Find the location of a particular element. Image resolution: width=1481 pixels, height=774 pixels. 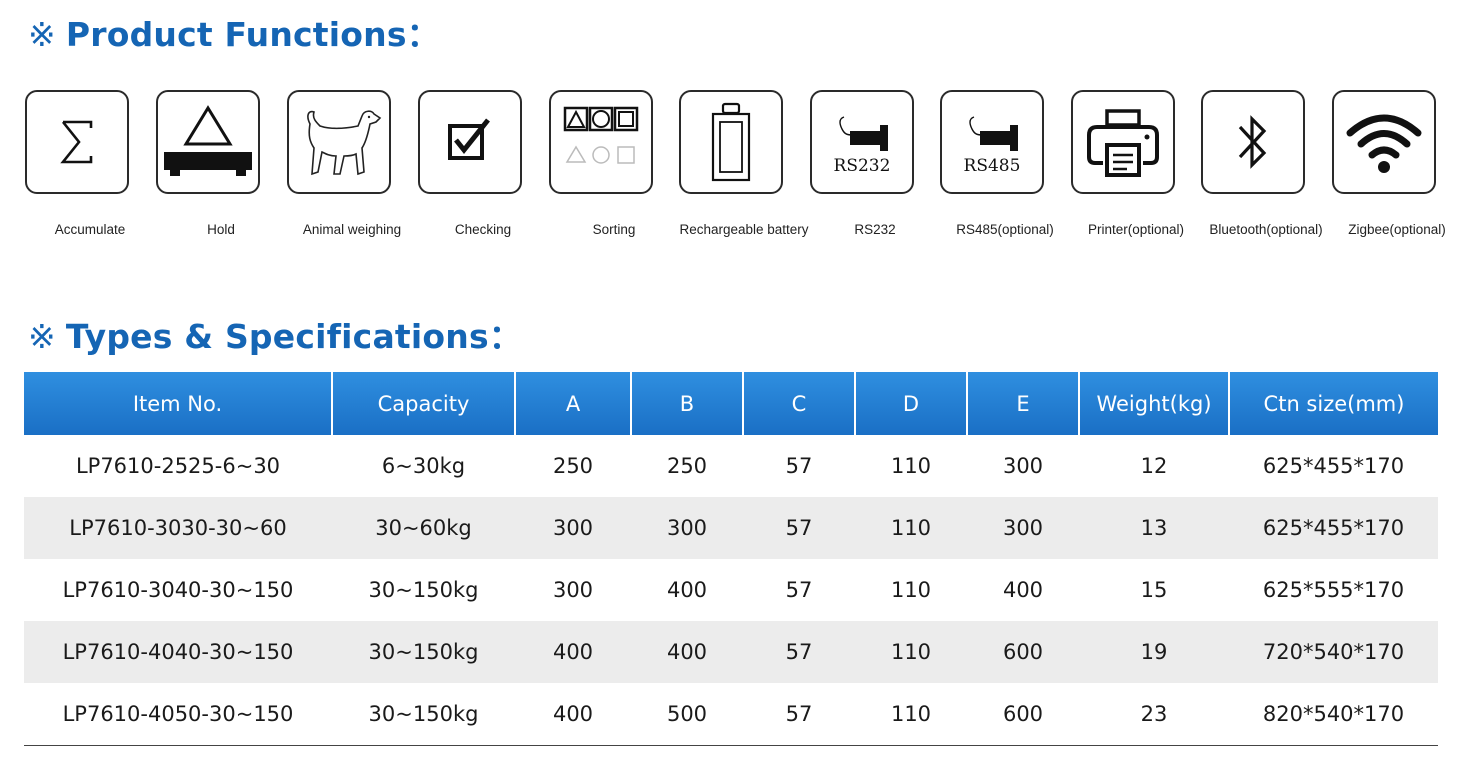

types-specifications-title: ※ Types & Specifications： is located at coordinates (275, 334).